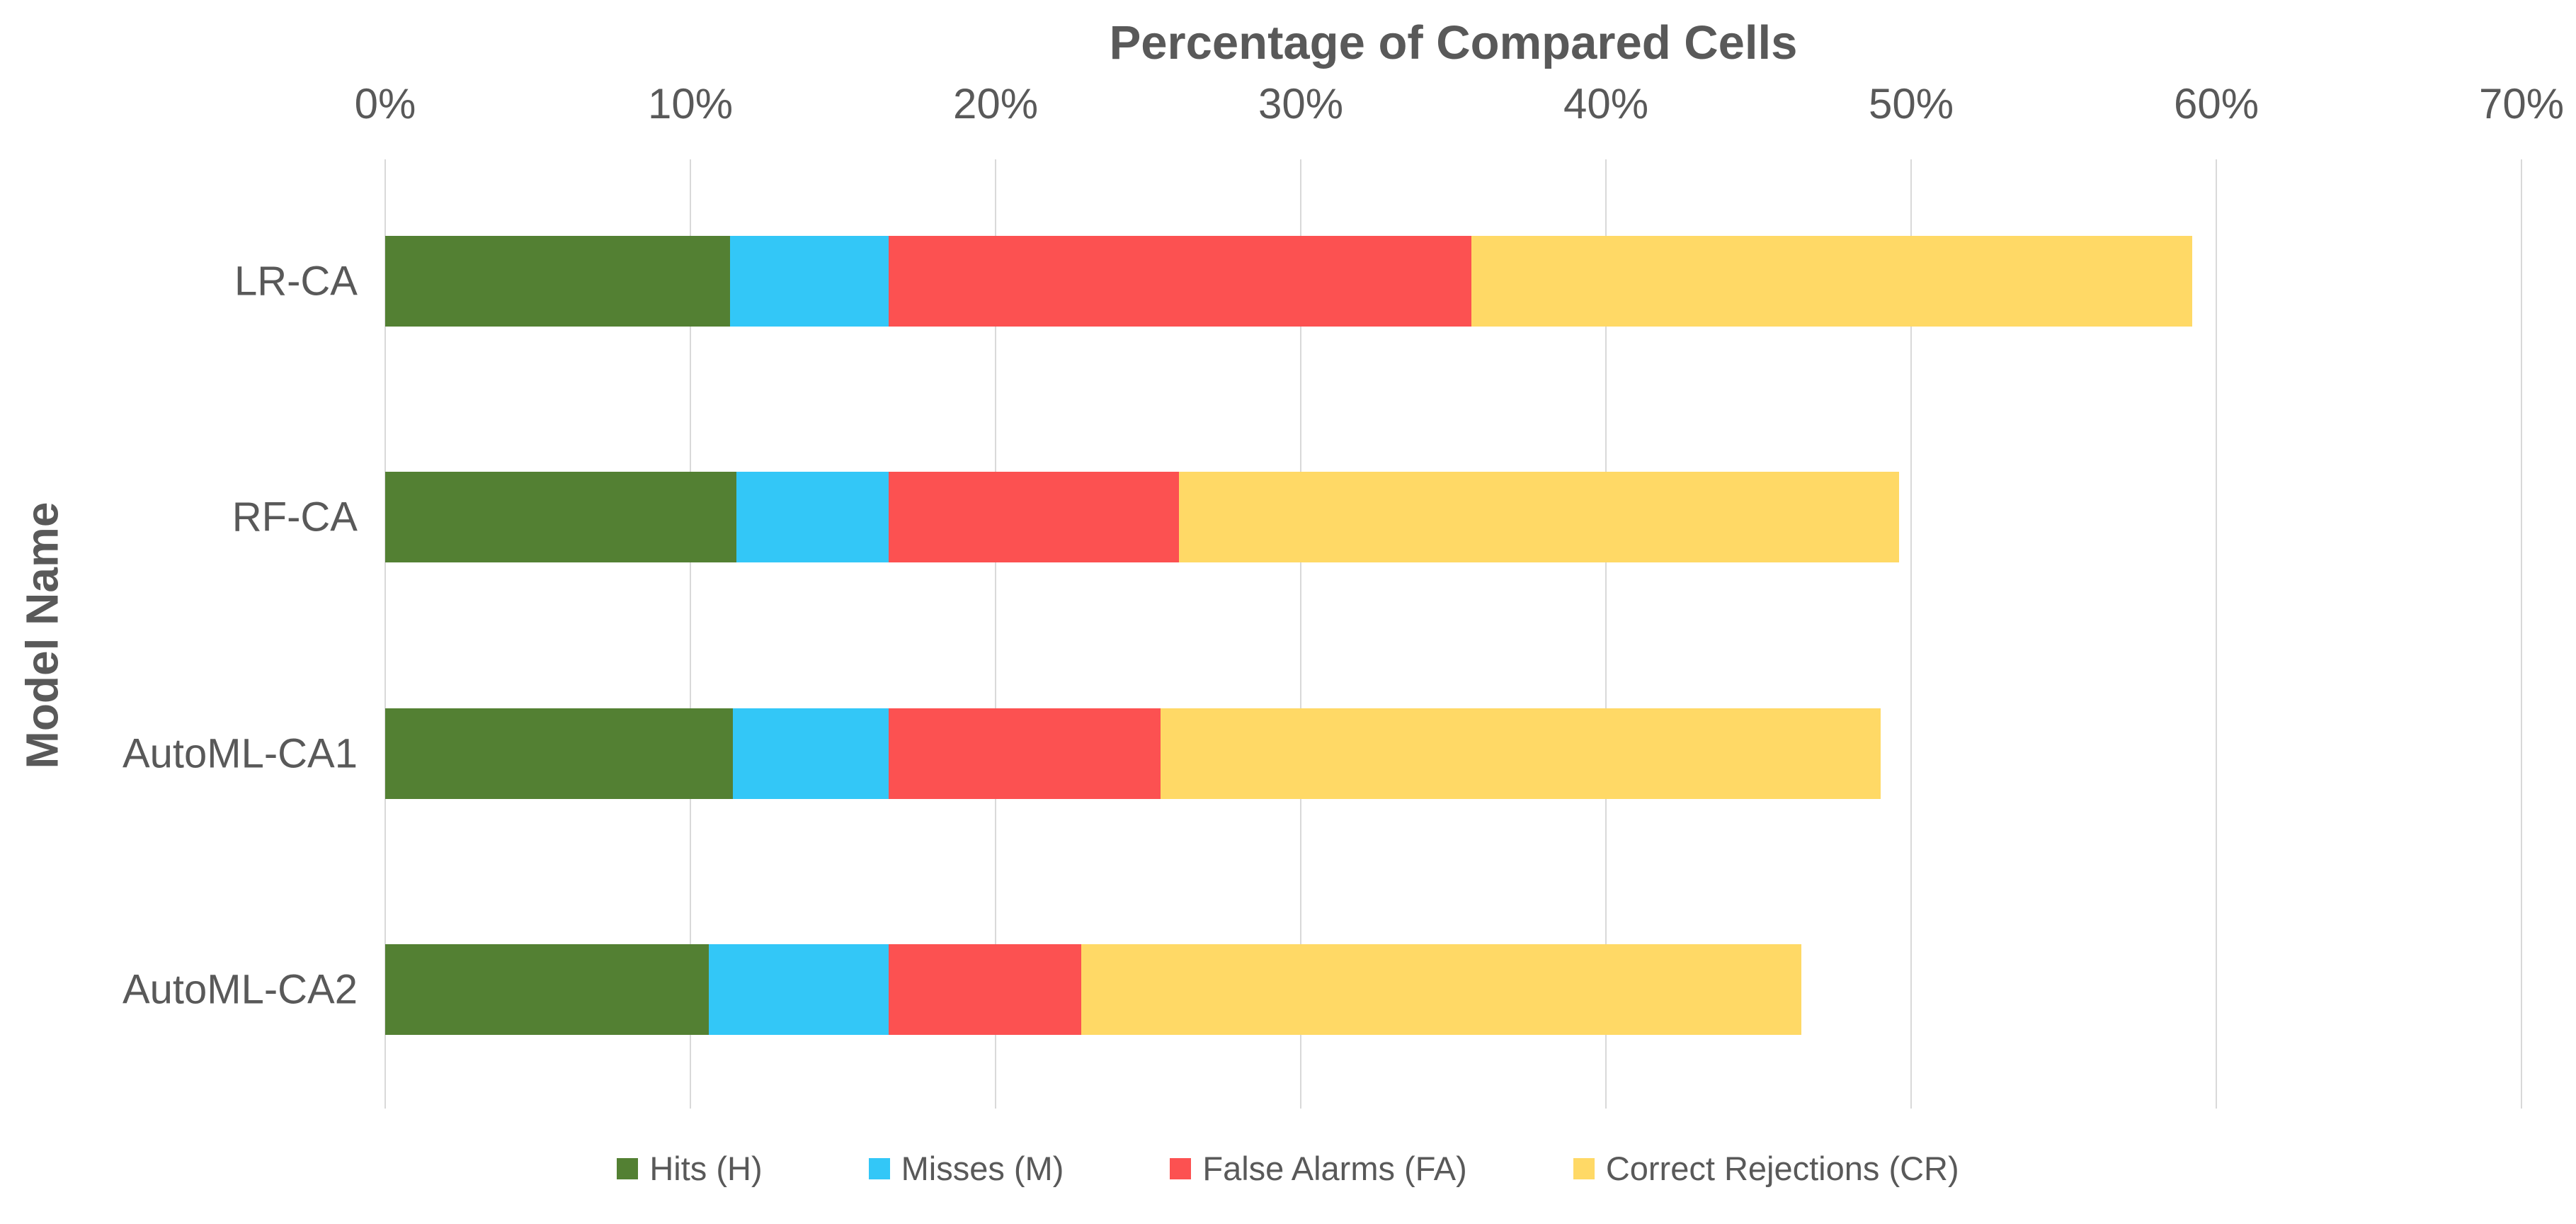 Image resolution: width=2576 pixels, height=1224 pixels. What do you see at coordinates (1538, 517) in the screenshot?
I see `bar-segment-rf-ca-correct-rejections-cr` at bounding box center [1538, 517].